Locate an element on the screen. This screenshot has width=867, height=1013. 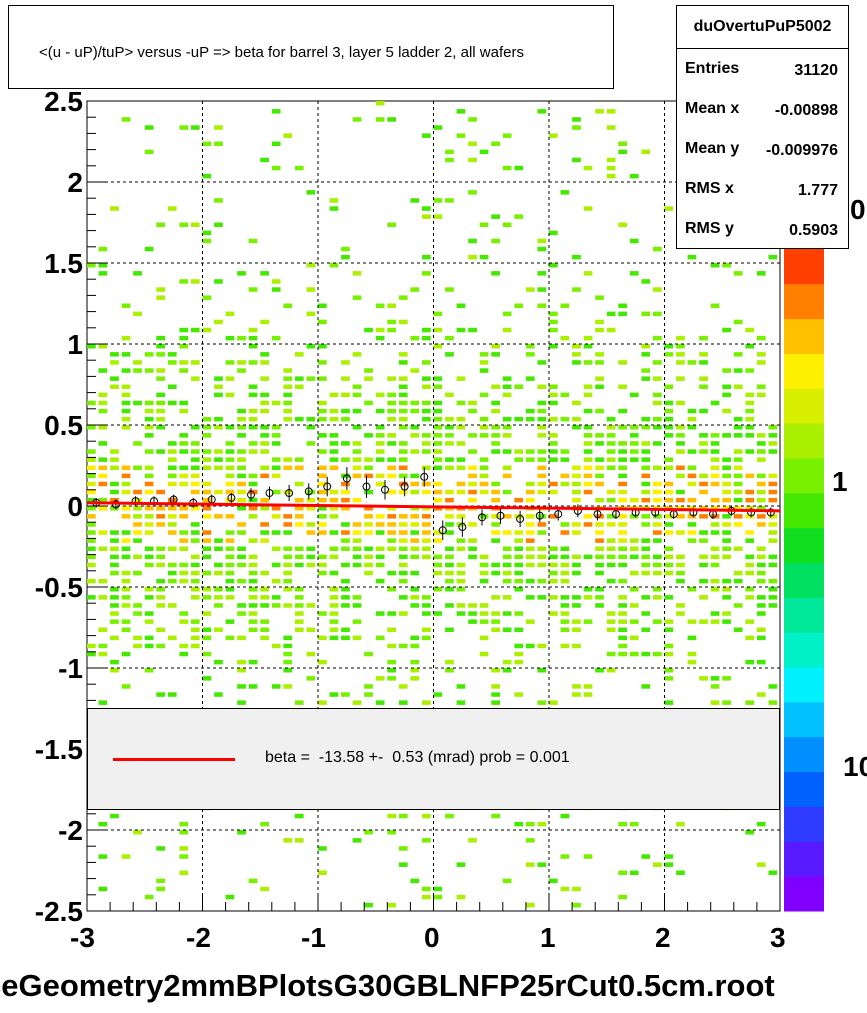
stats-row-entries: Entries 31120 is located at coordinates (762, 70).